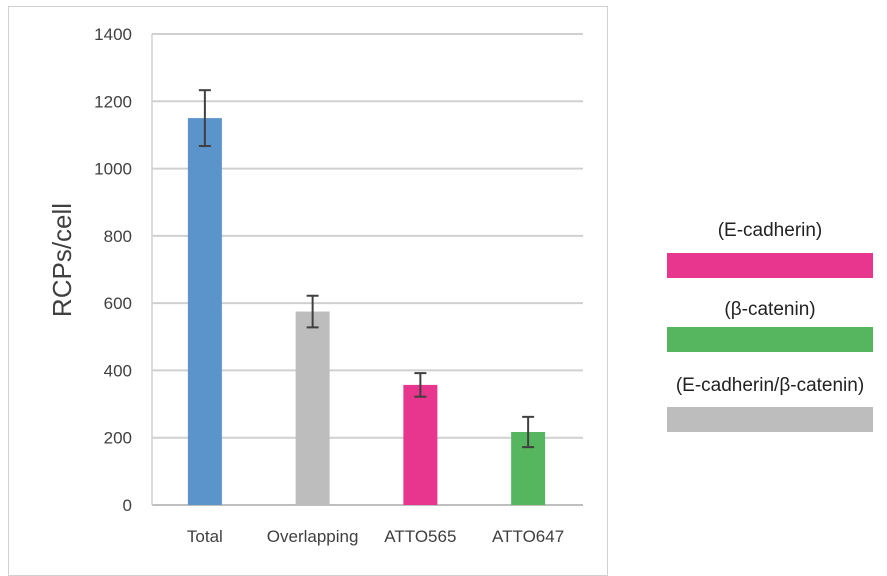  What do you see at coordinates (375, 536) in the screenshot?
I see `category-labels: Total Overlapping ATTO565 ATTO647` at bounding box center [375, 536].